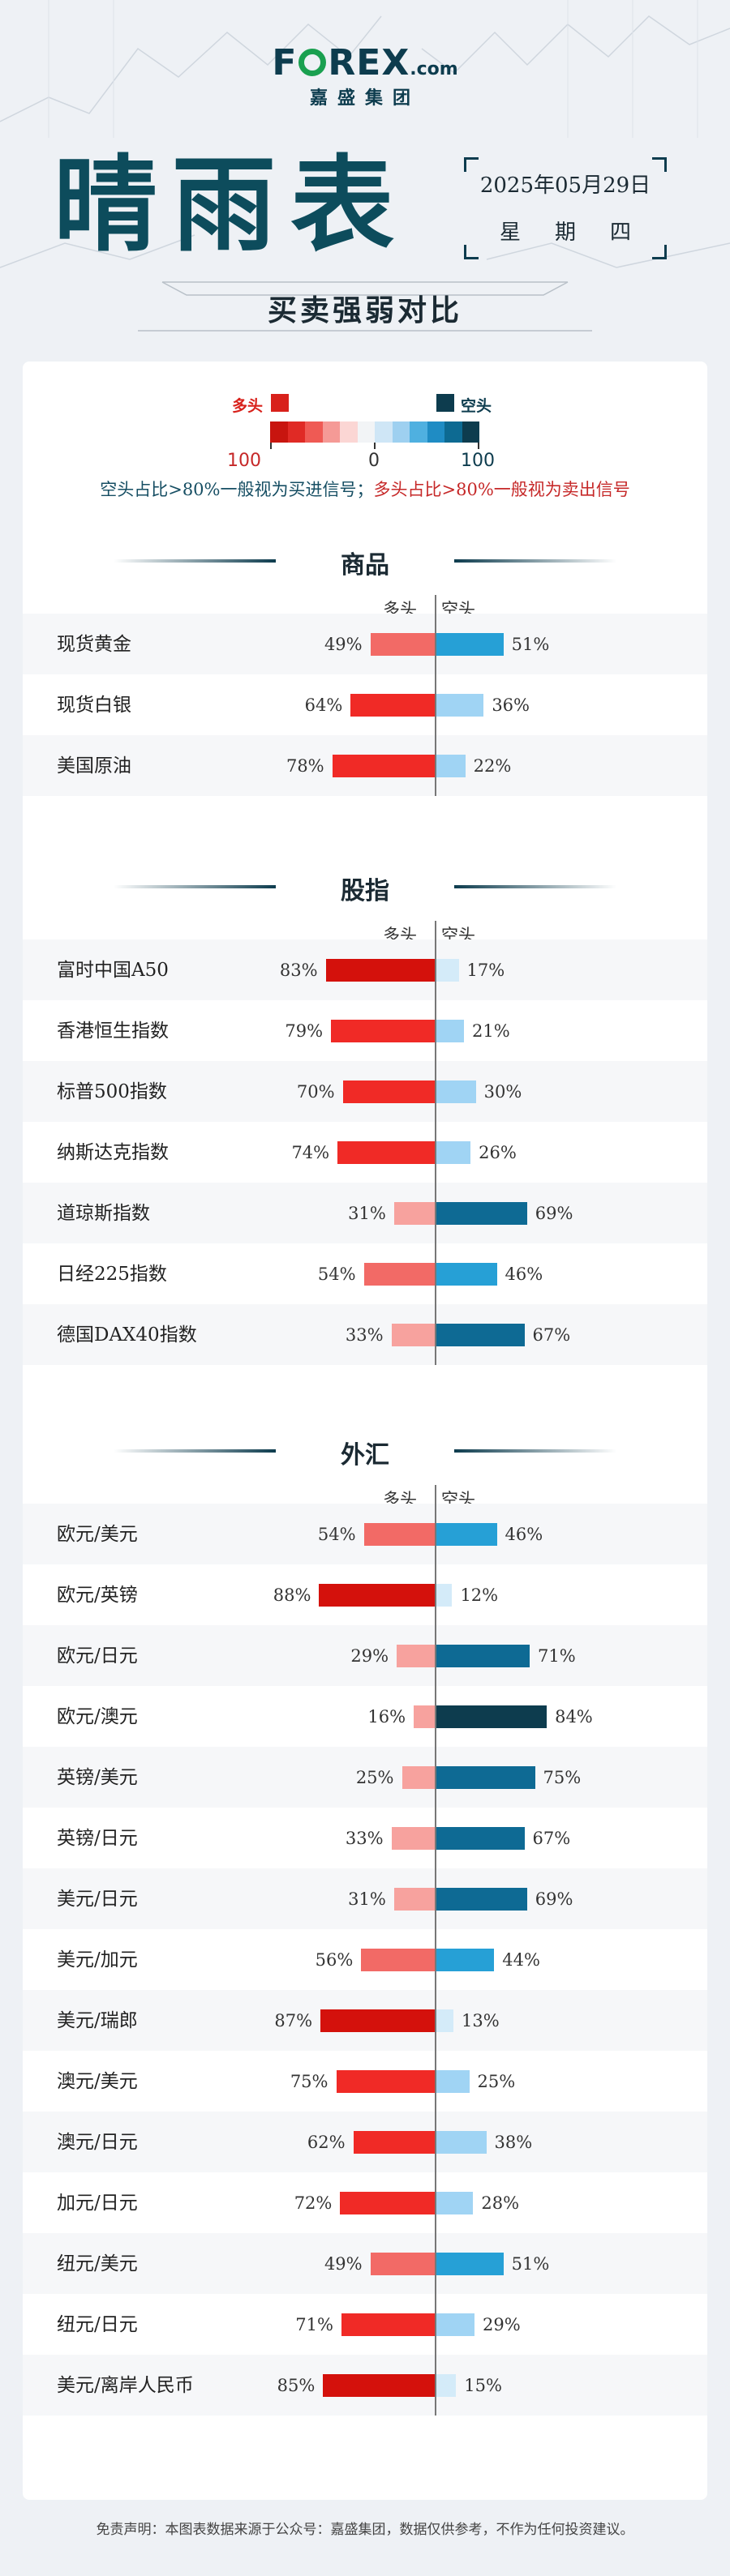 The width and height of the screenshot is (730, 2576). I want to click on signal-note: 空头占比>80%一般视为买进信号；多头占比>80%一般视为卖出信号, so click(365, 489).